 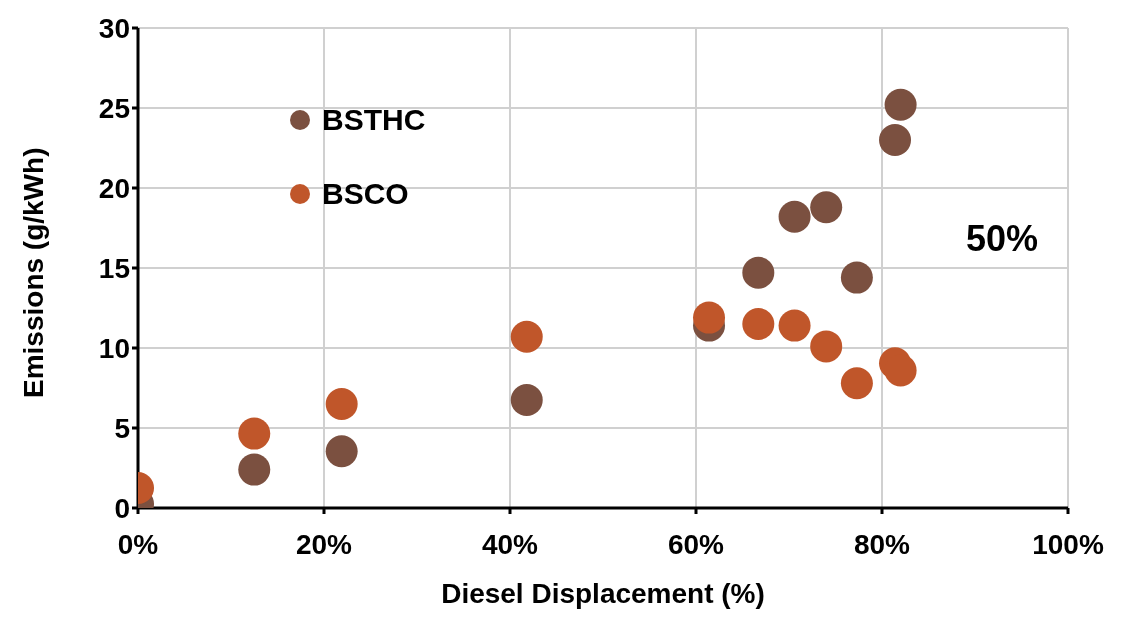 What do you see at coordinates (114, 28) in the screenshot?
I see `y-tick-label: 30` at bounding box center [114, 28].